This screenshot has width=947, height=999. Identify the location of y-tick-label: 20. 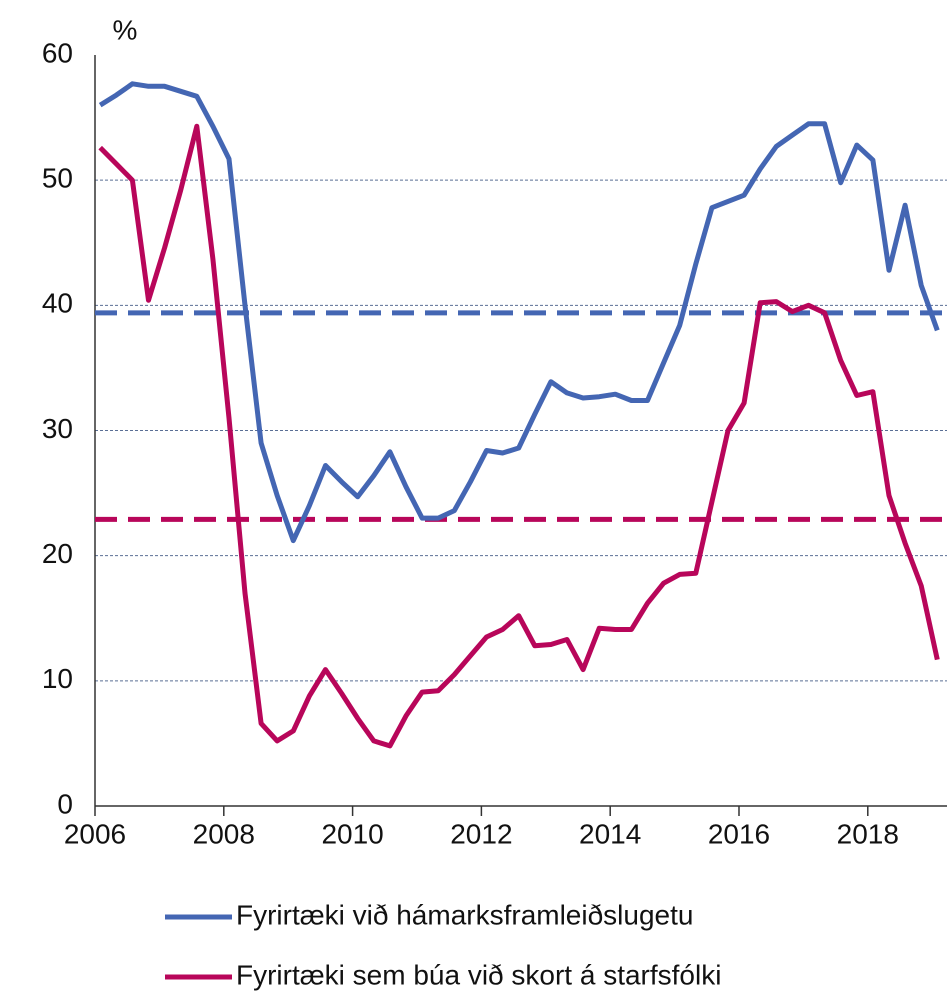
(57, 553).